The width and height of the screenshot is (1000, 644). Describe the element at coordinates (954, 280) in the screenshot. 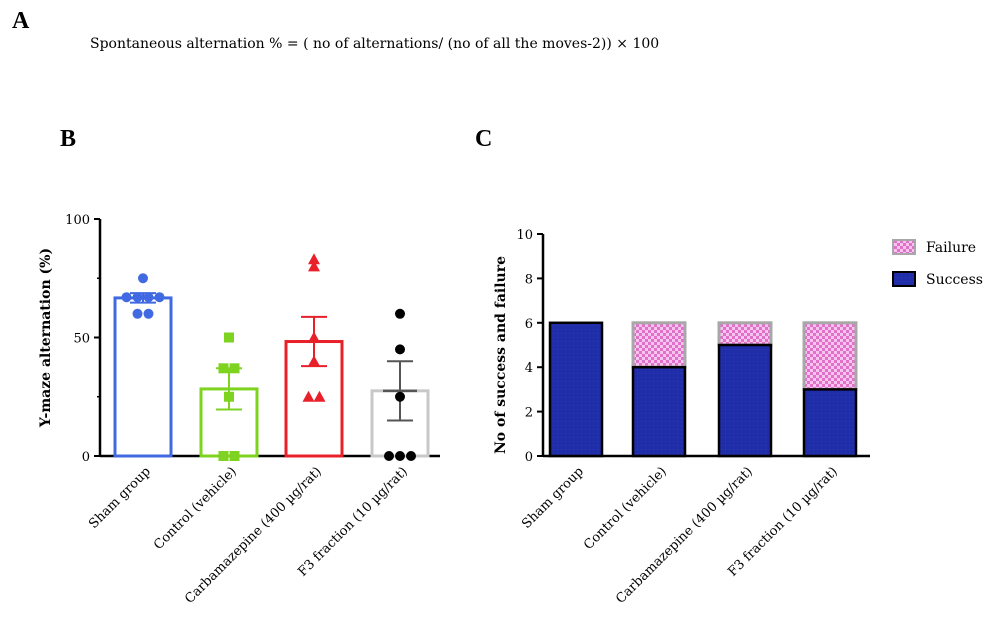

I see `legend-label-success: Success` at that location.